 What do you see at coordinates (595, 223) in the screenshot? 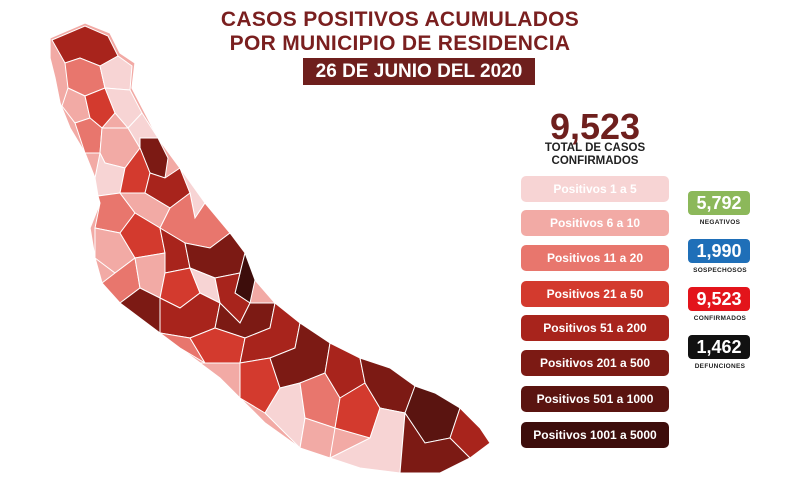
I see `legend-item-6-10: Positivos 6 a 10` at bounding box center [595, 223].